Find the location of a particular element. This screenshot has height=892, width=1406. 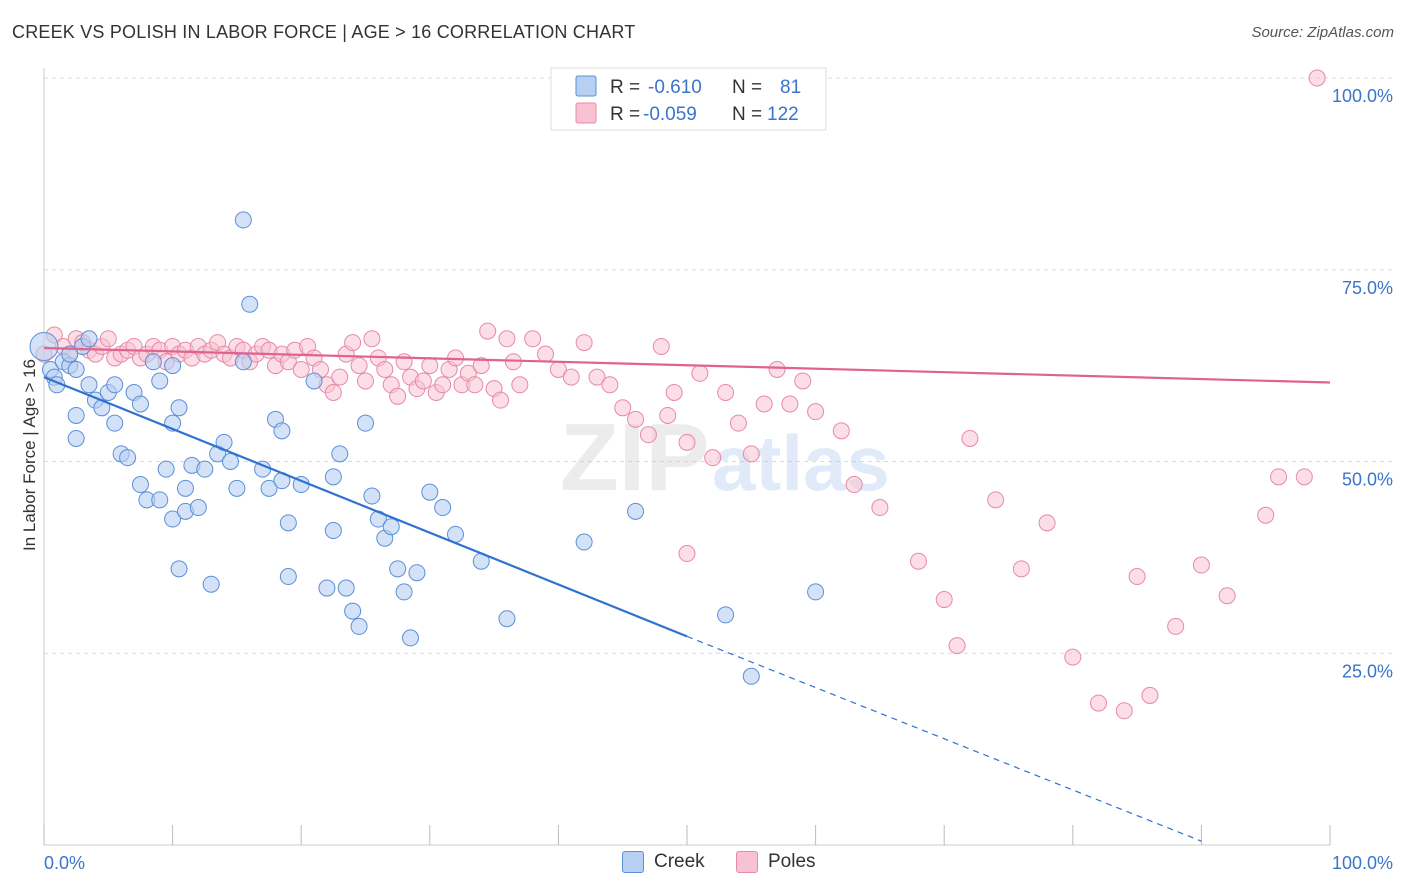

poles-legend-label: Poles is located at coordinates (792, 861).